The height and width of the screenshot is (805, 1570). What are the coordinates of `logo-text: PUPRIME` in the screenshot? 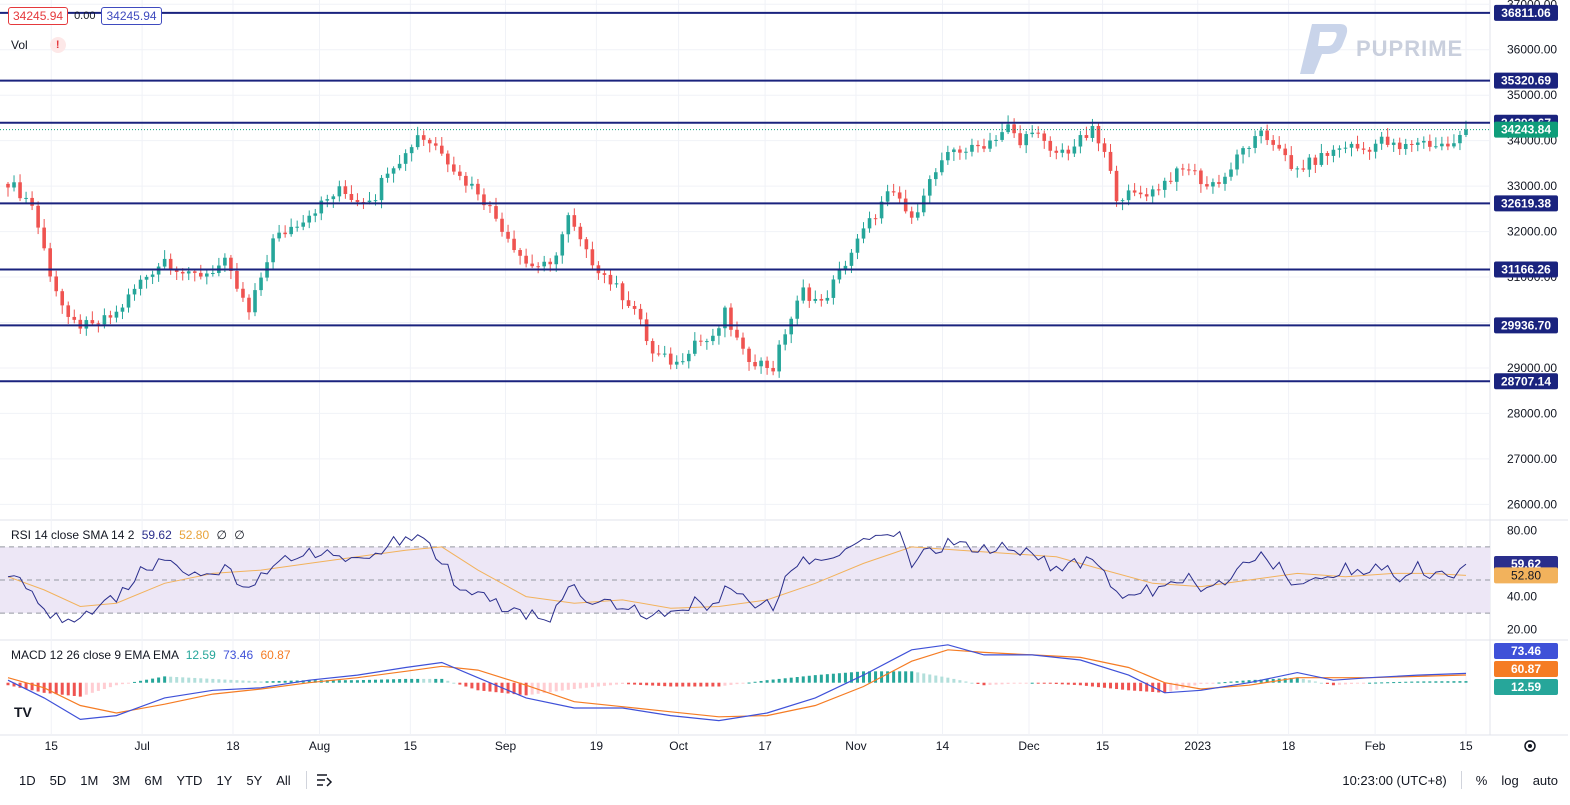 It's located at (1410, 48).